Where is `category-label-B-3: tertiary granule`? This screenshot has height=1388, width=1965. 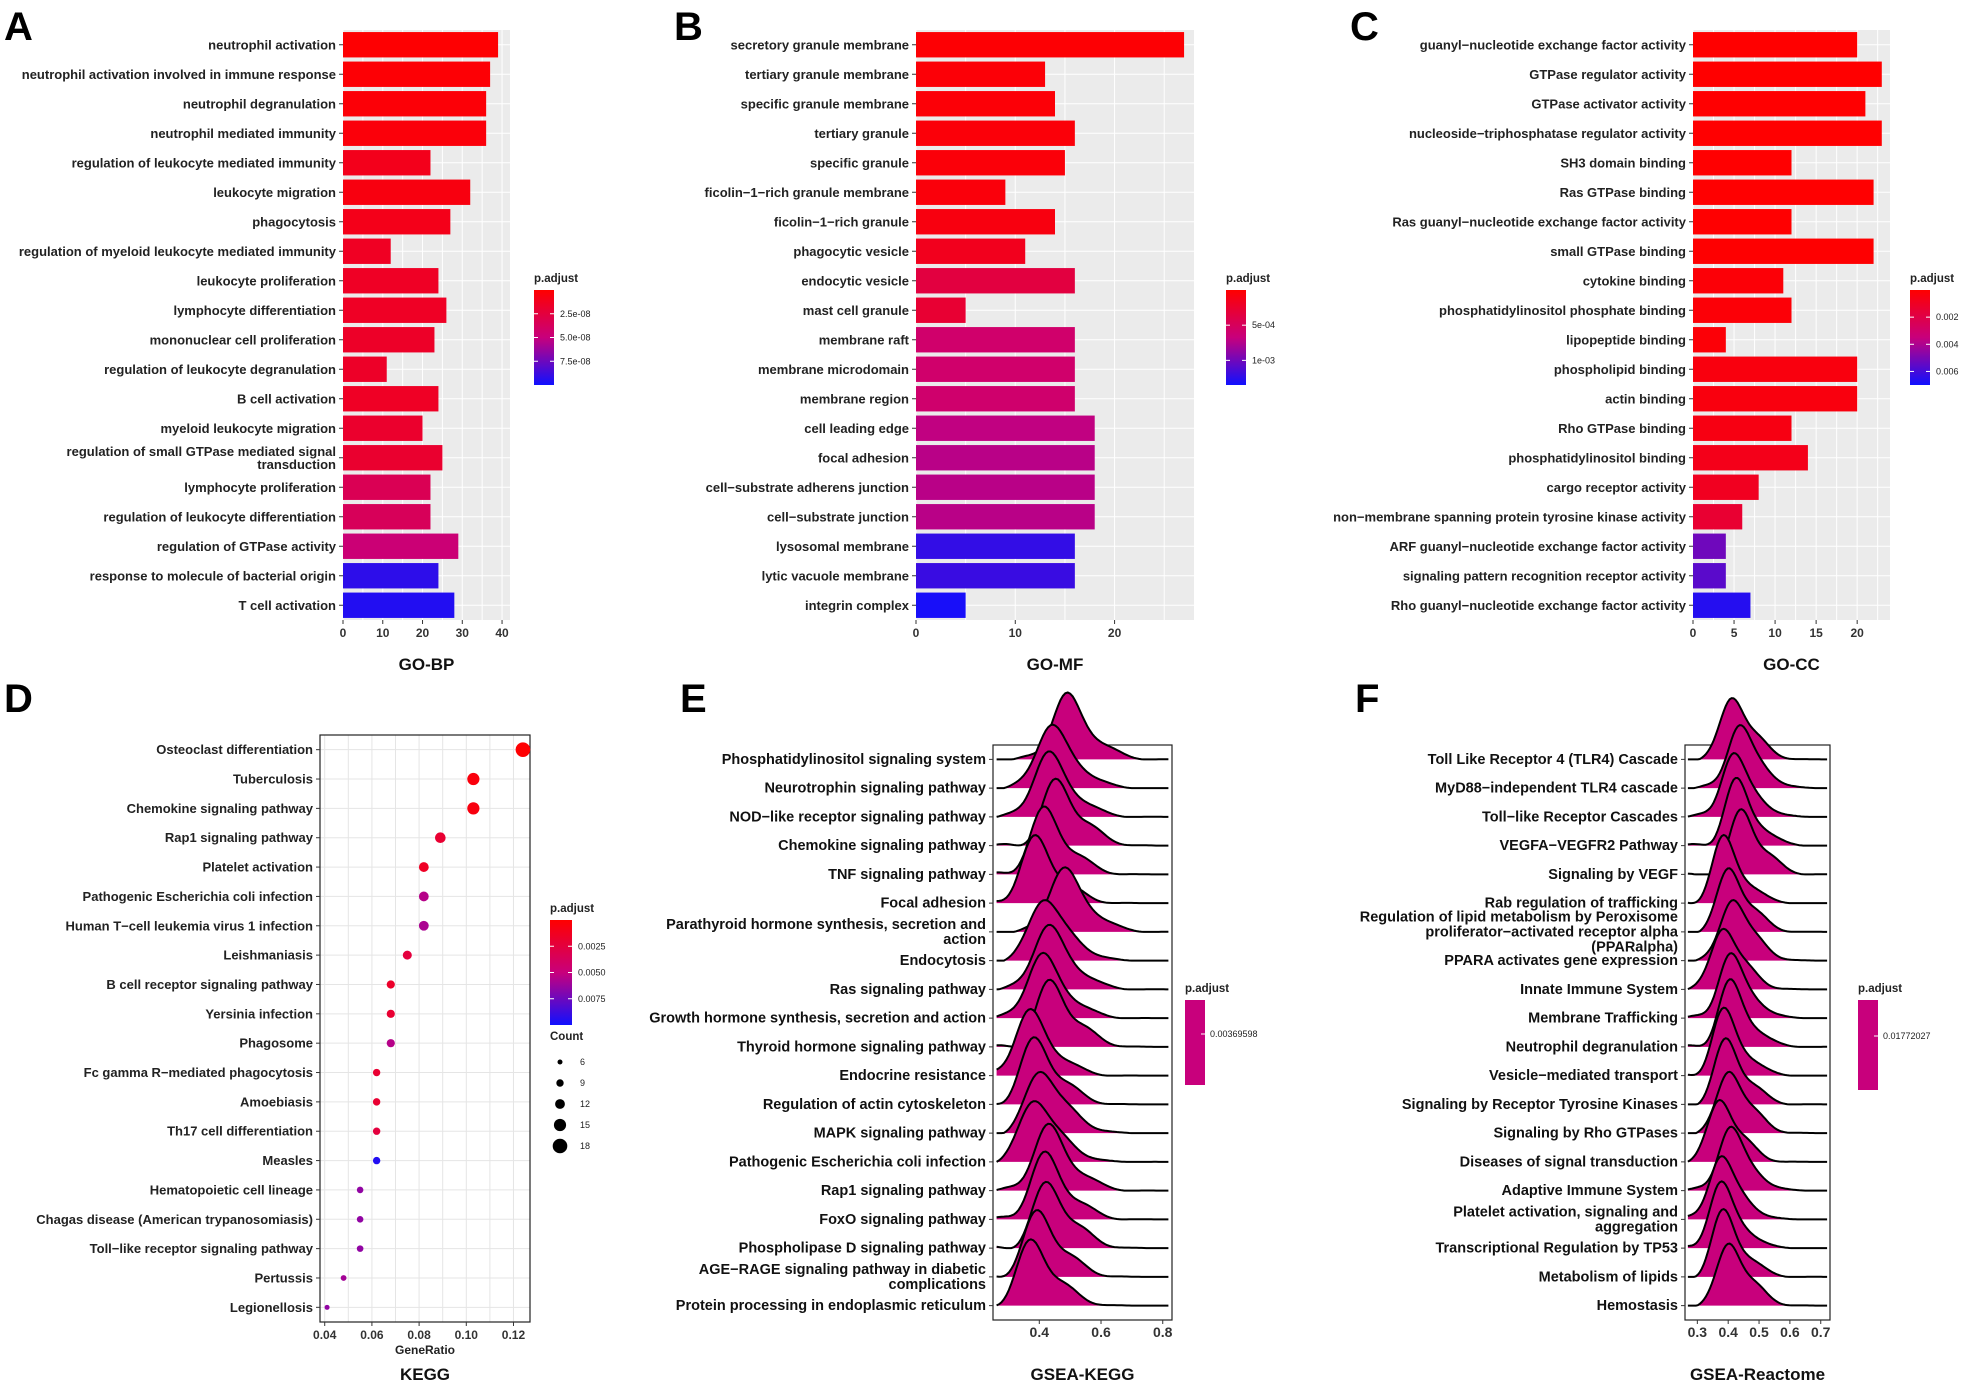 category-label-B-3: tertiary granule is located at coordinates (861, 133).